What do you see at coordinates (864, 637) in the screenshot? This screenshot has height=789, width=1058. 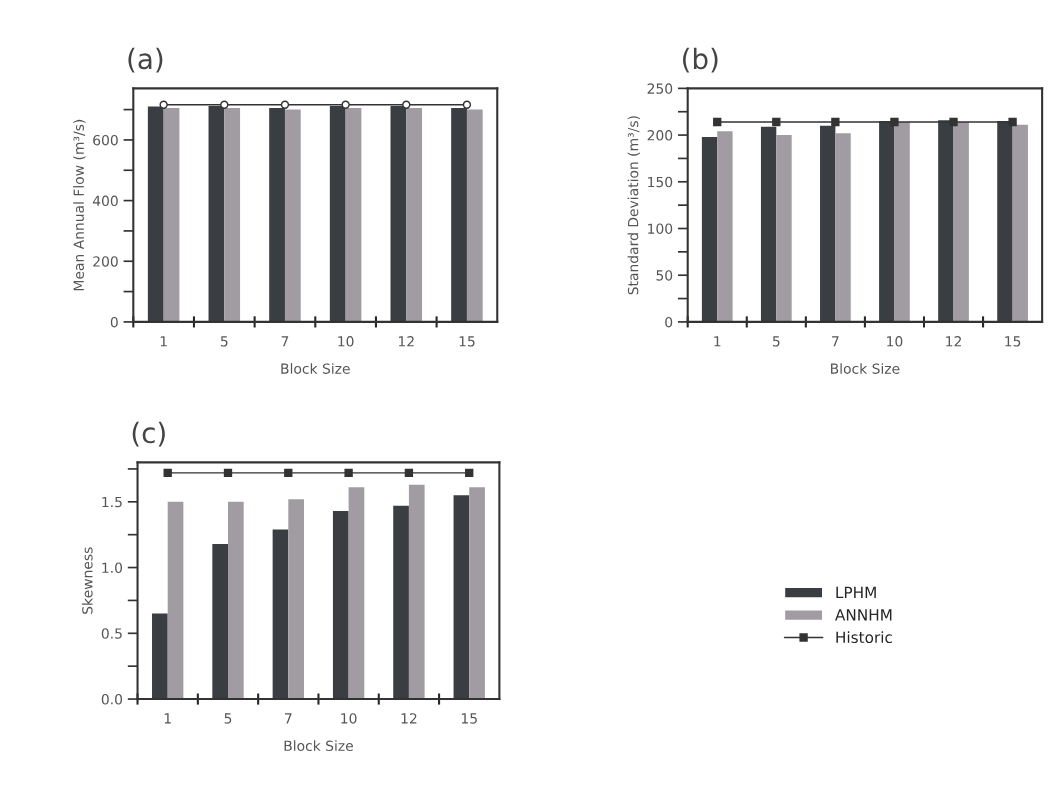 I see `legend-label: Historic` at bounding box center [864, 637].